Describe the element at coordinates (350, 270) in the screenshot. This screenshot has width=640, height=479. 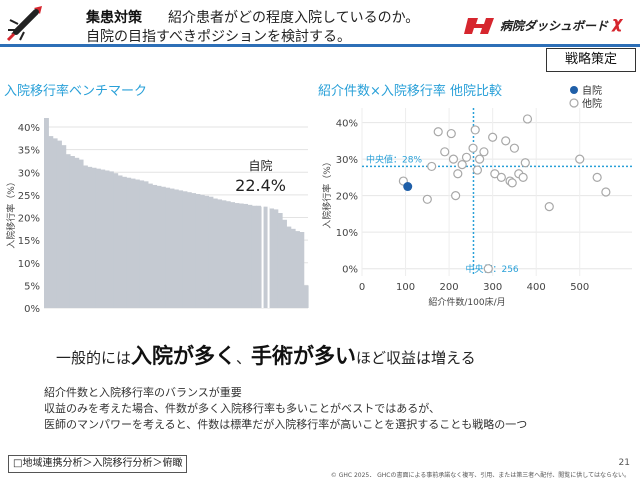
I see `y-tick-label: 0%` at that location.